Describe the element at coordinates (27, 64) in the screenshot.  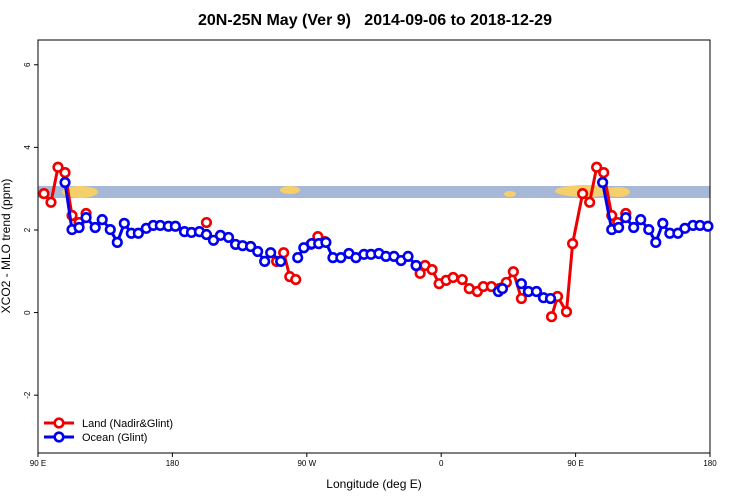
I see `y-tick-label: 6` at that location.